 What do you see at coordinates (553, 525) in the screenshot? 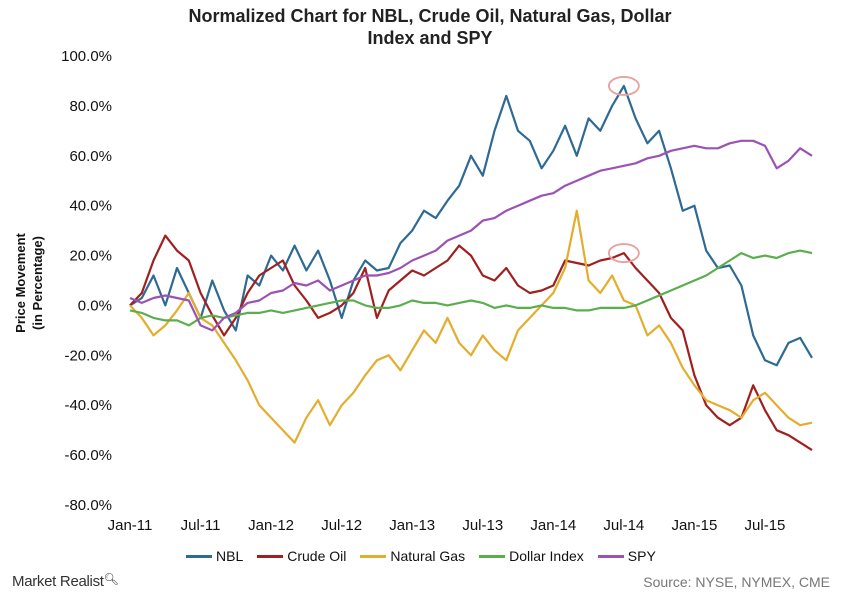
I see `x-tick-label: Jan-14` at bounding box center [553, 525].